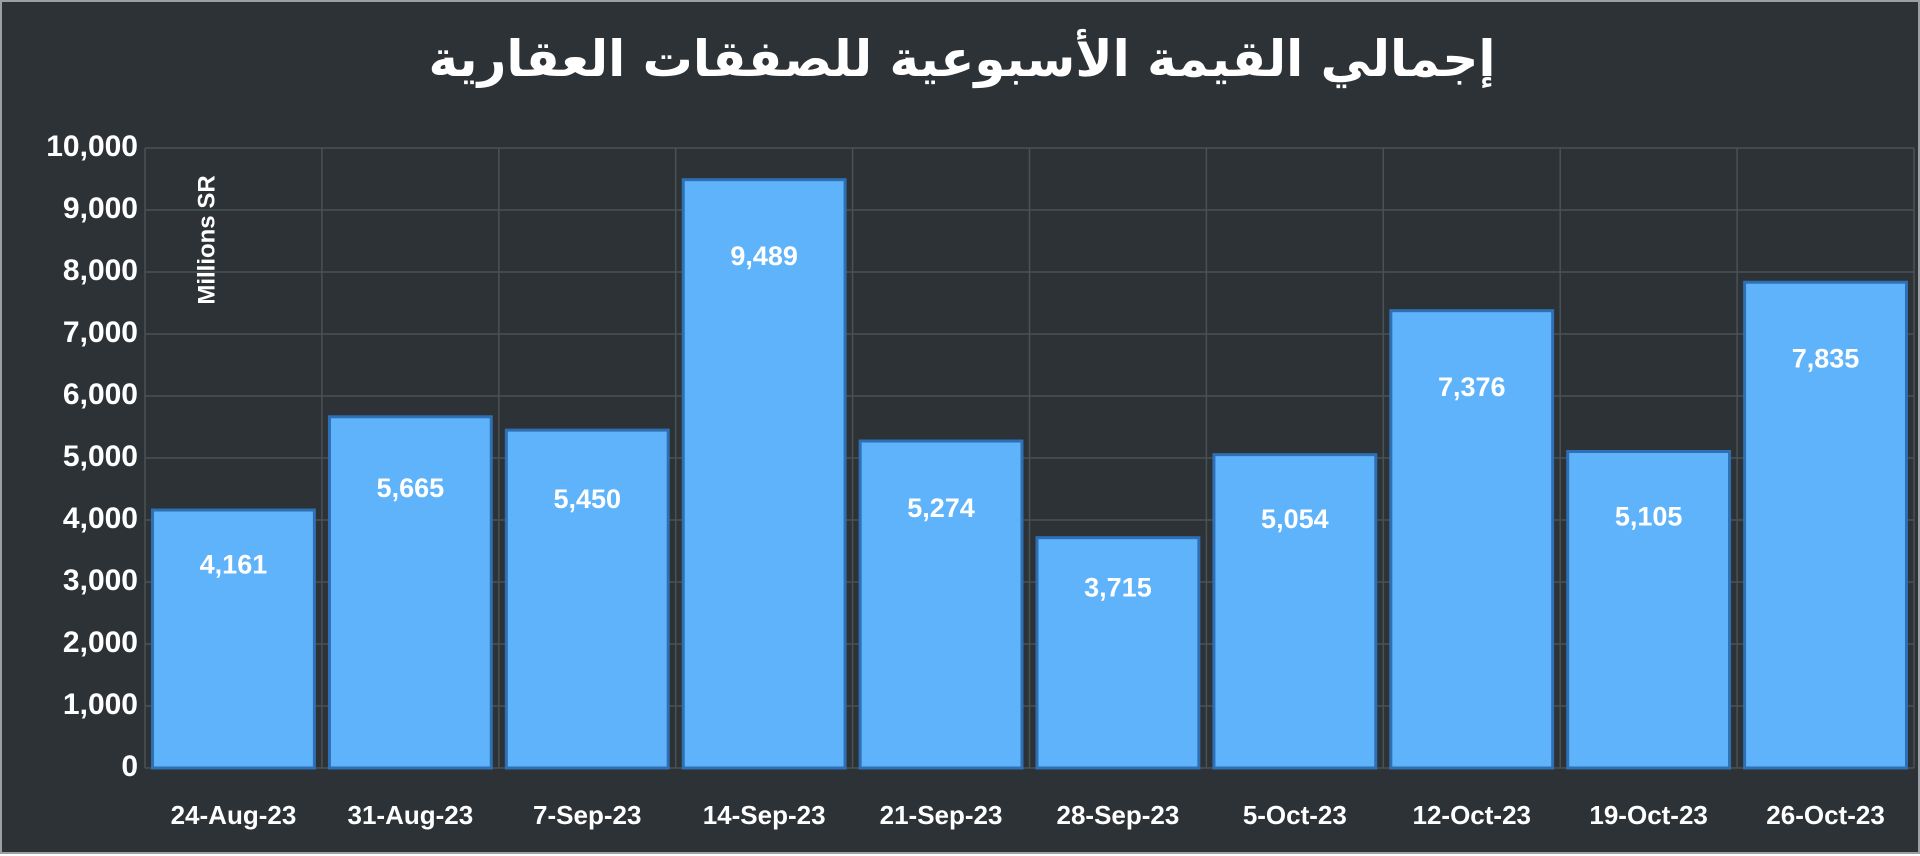 The height and width of the screenshot is (856, 1920). I want to click on data-label: 5,665, so click(411, 488).